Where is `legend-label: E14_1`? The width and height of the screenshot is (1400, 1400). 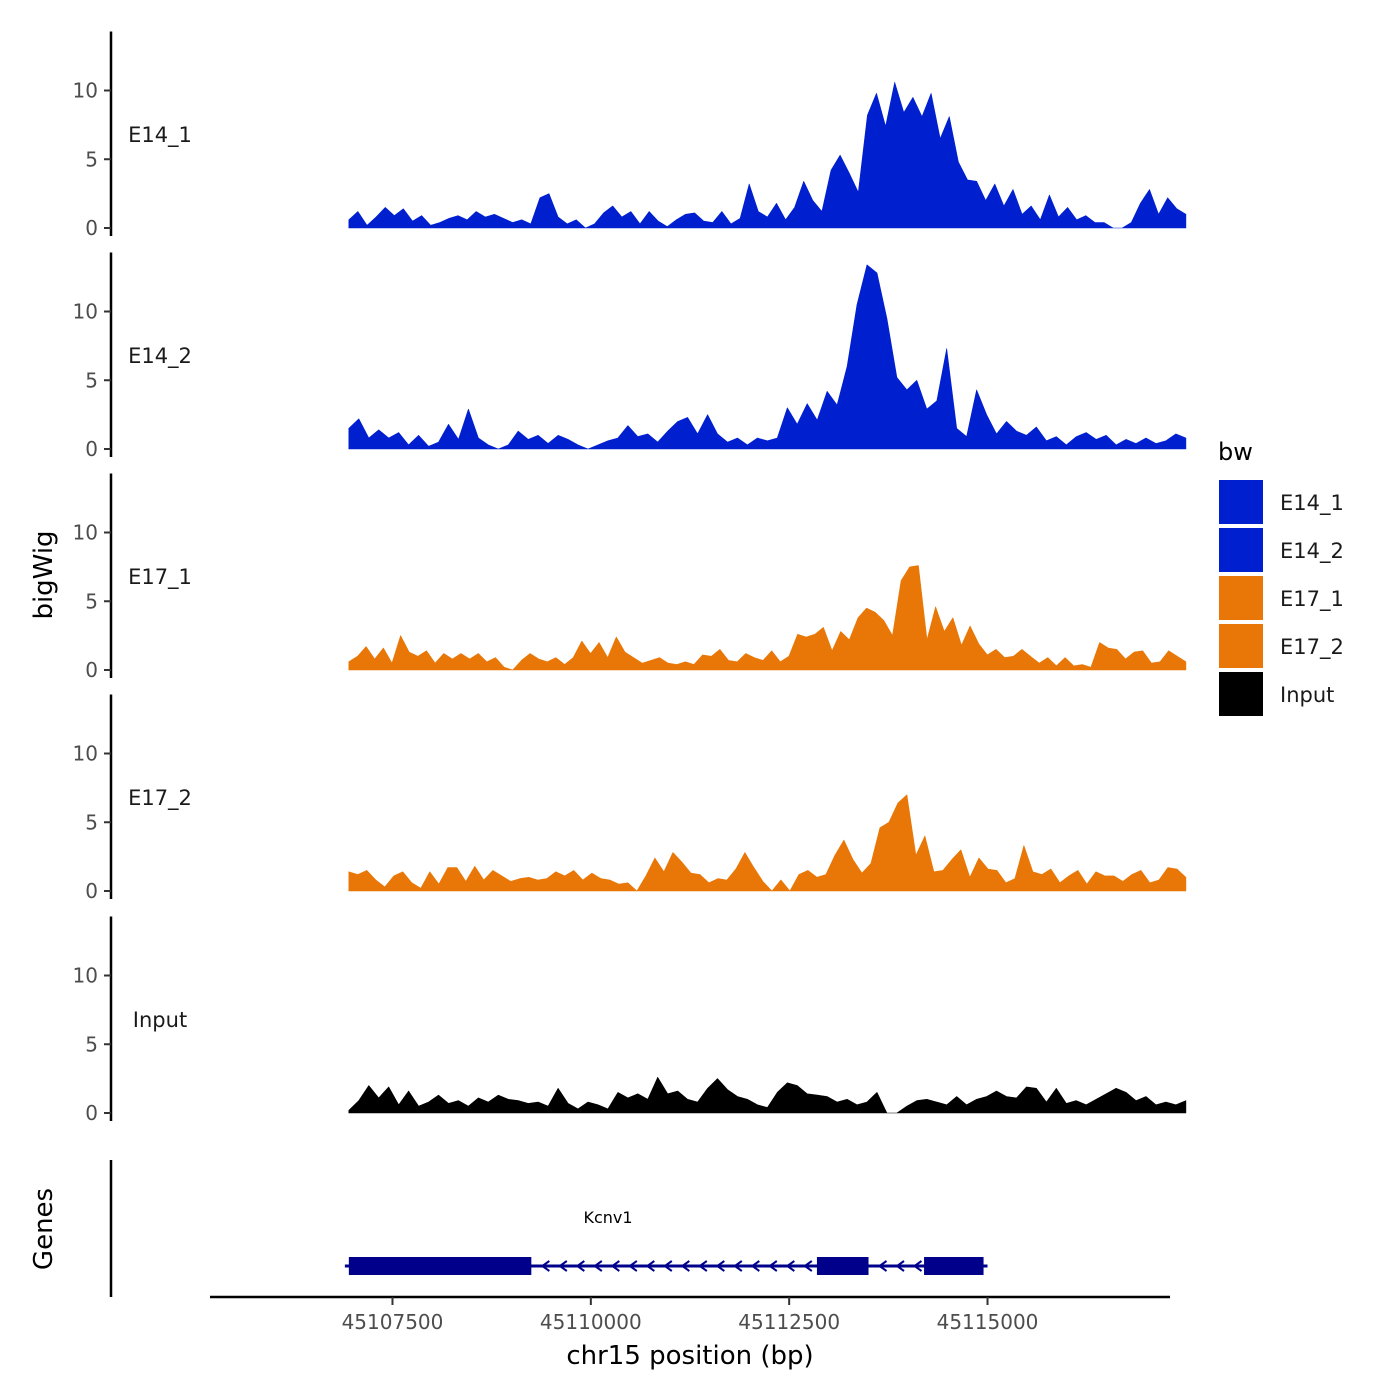 legend-label: E14_1 is located at coordinates (1312, 503).